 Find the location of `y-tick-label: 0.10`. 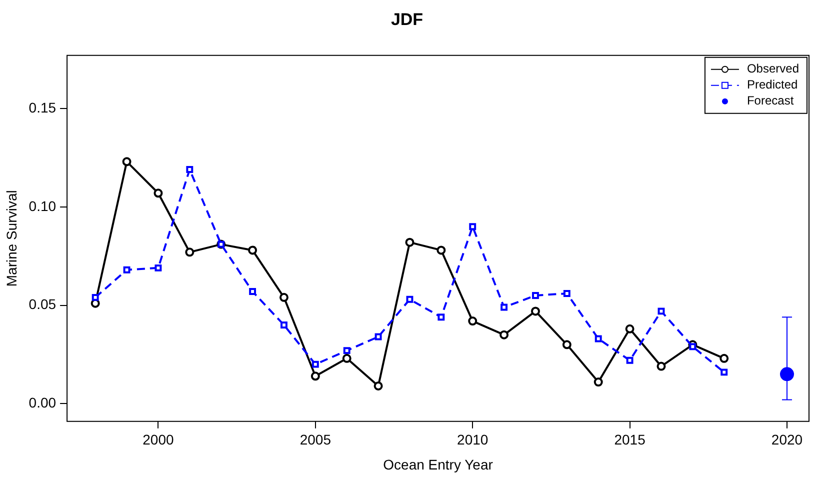

y-tick-label: 0.10 is located at coordinates (42, 206).